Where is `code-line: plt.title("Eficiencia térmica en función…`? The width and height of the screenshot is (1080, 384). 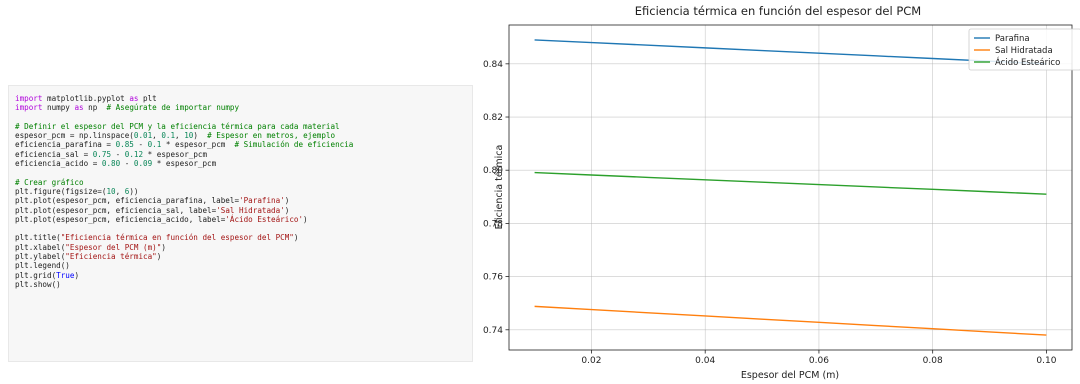
code-line: plt.title("Eficiencia térmica en función… is located at coordinates (243, 237).